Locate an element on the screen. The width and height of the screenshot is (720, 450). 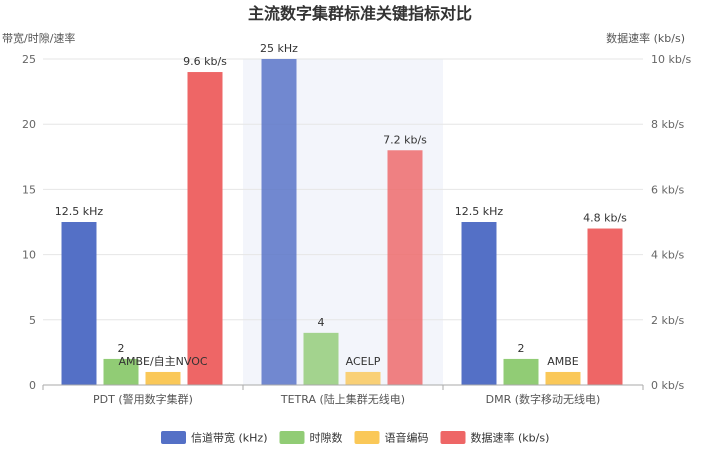
legend-label: 数据速率 (kb/s) is located at coordinates (510, 438).